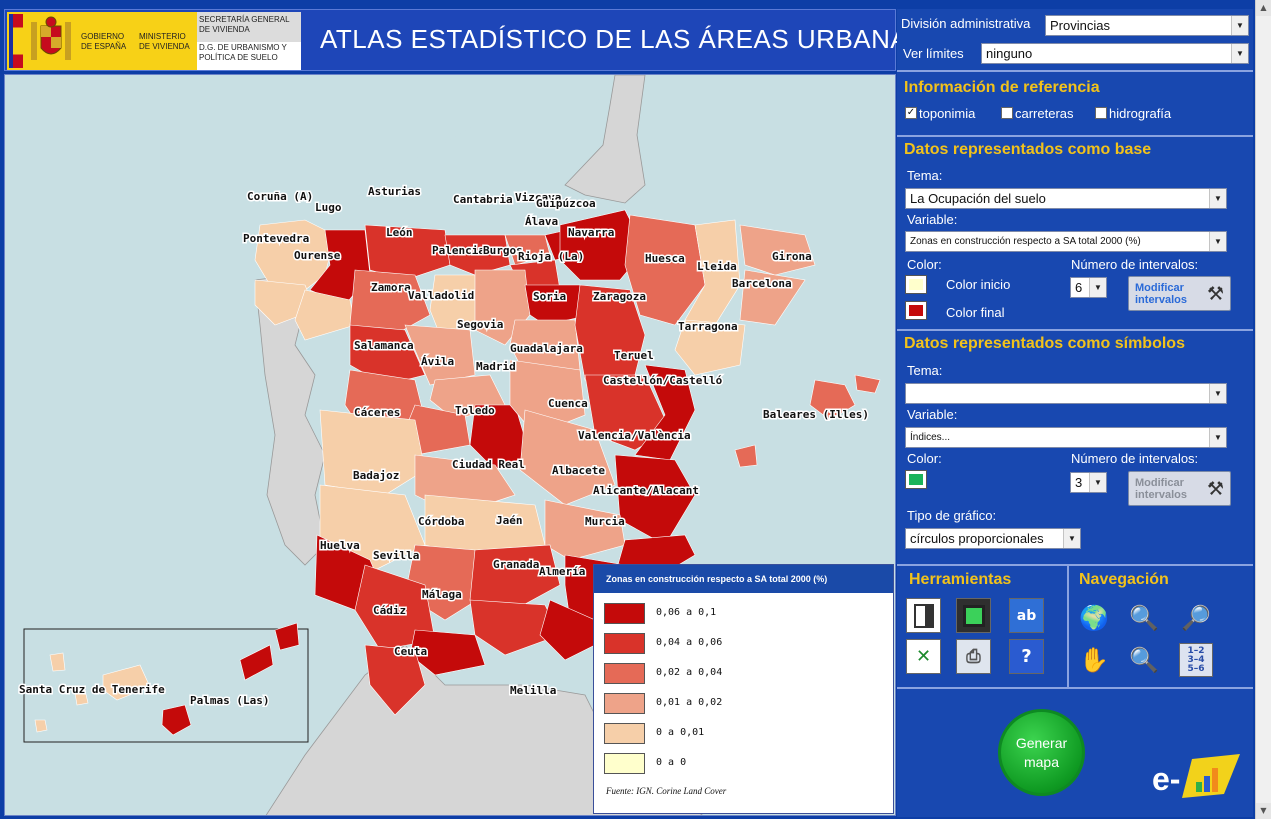 This screenshot has width=1271, height=819. What do you see at coordinates (500, 437) in the screenshot?
I see `province-madrid` at bounding box center [500, 437].